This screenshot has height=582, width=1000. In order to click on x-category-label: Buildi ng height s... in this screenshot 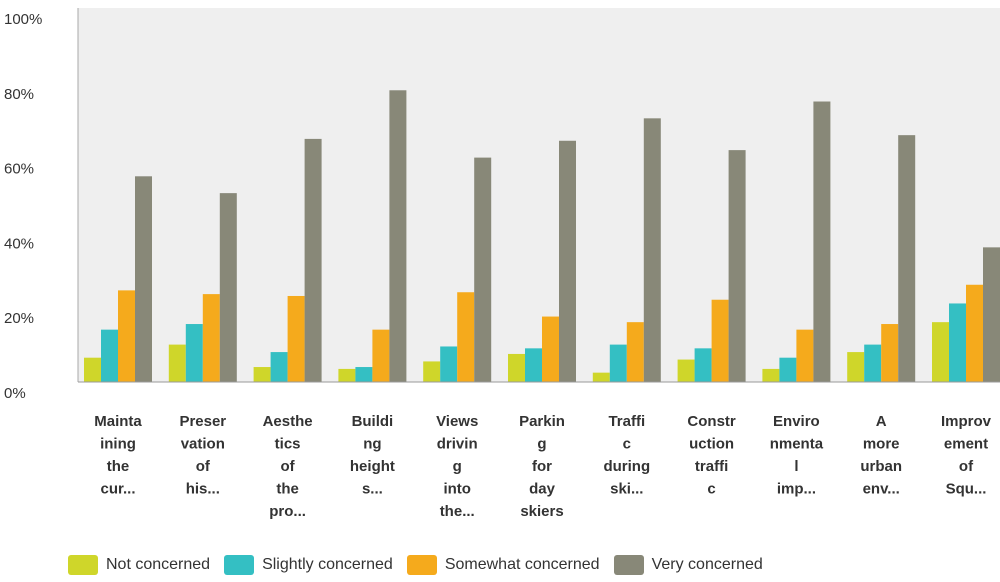, I will do `click(372, 455)`.